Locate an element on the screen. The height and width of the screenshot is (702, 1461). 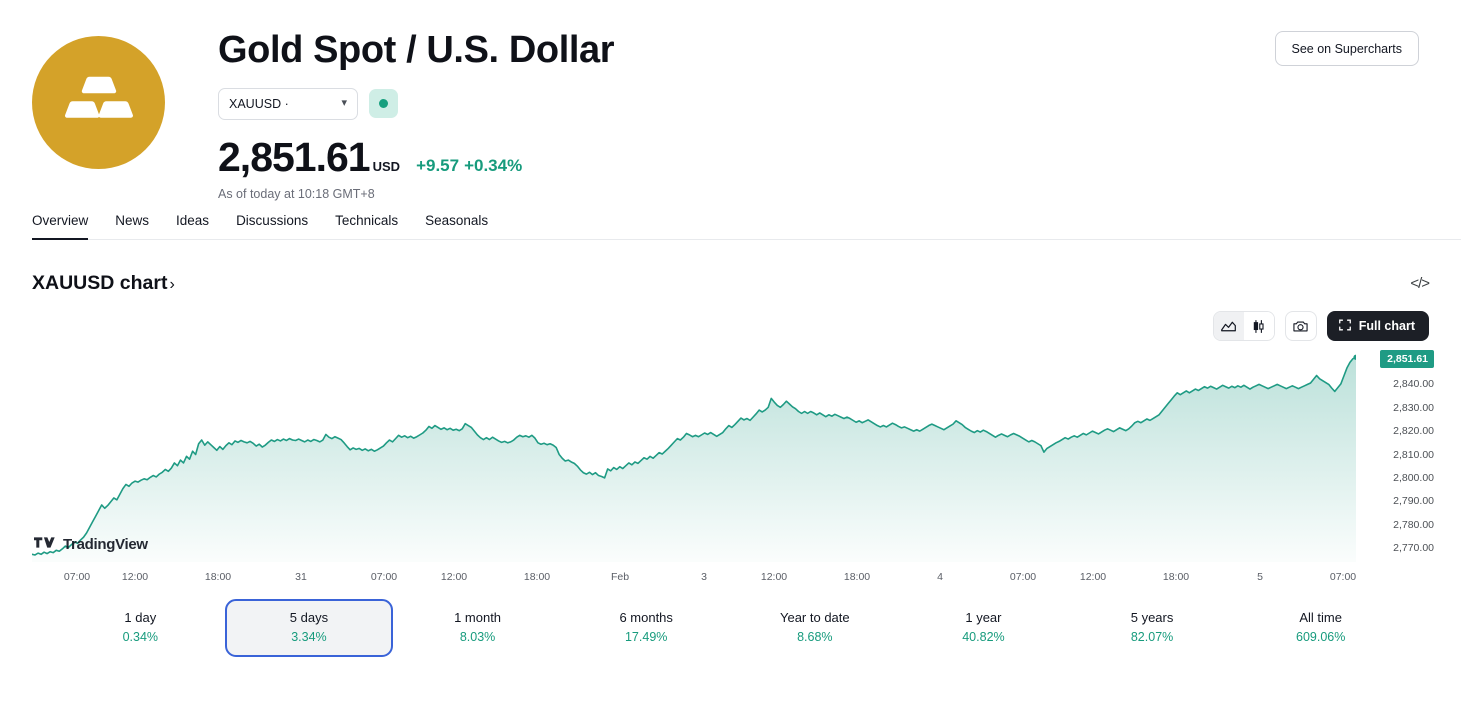
chart-type-group is located at coordinates (1243, 326).